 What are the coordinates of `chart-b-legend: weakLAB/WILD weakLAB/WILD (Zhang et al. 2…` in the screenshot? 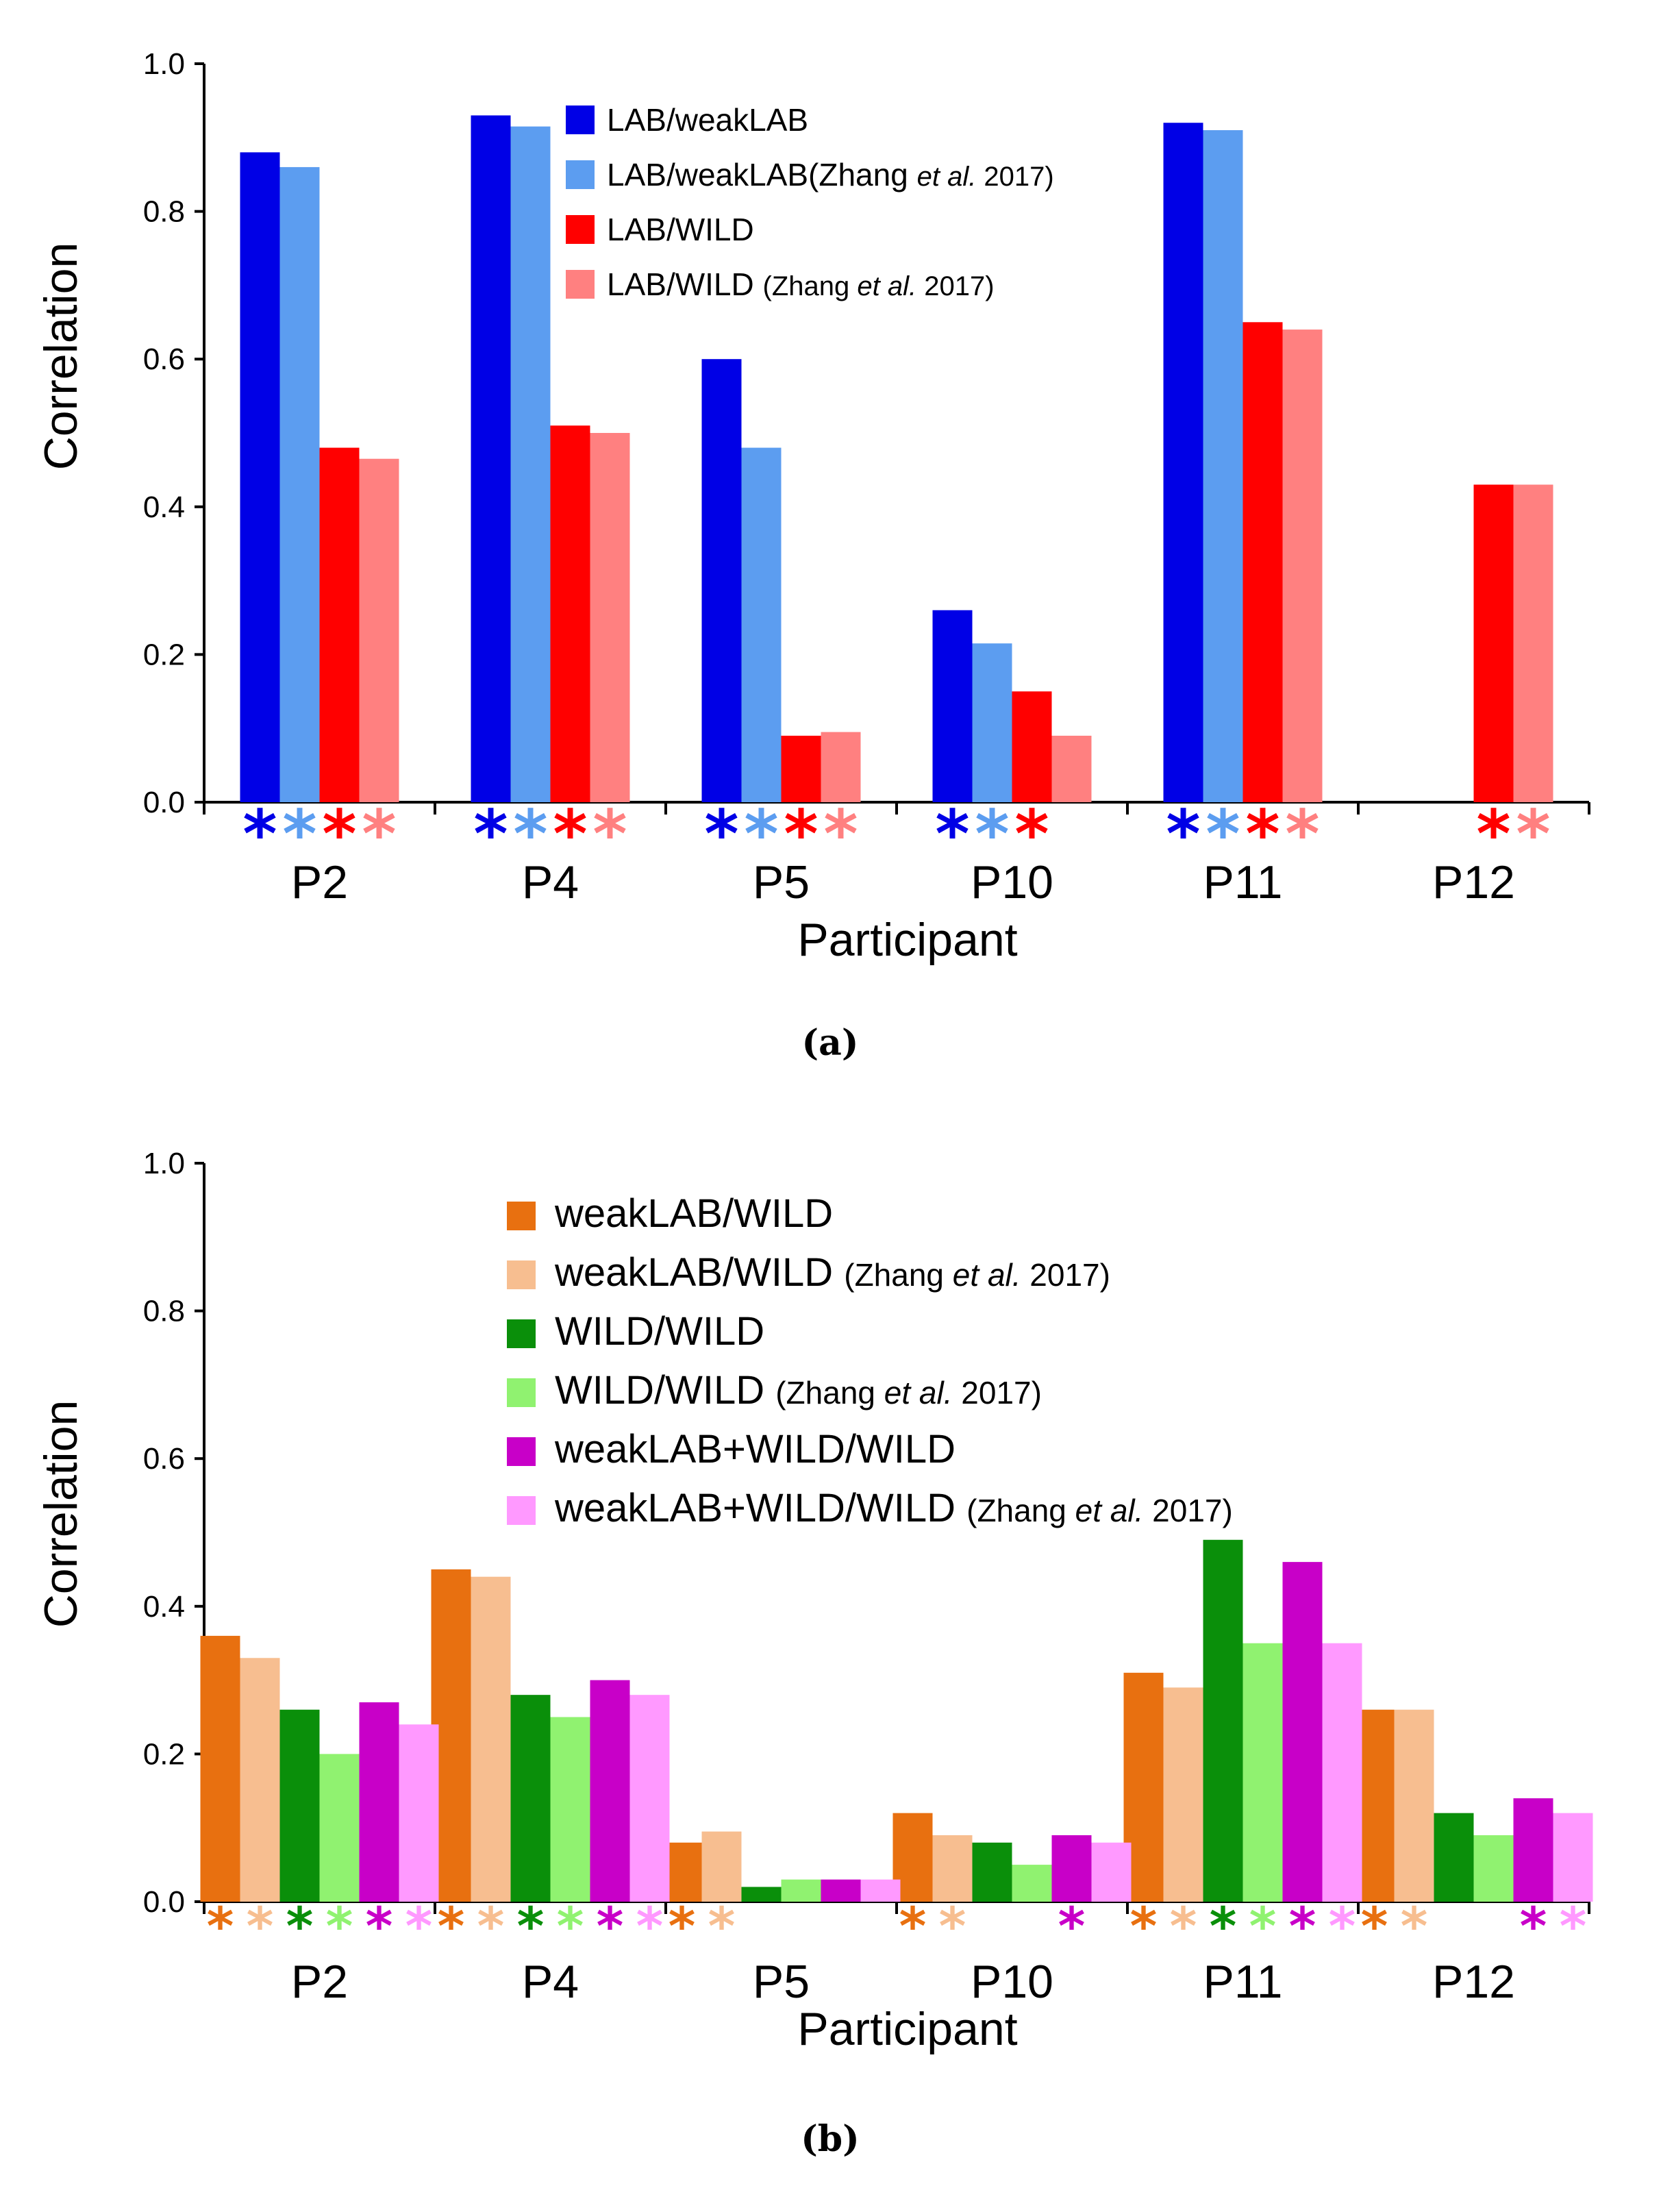 It's located at (870, 1360).